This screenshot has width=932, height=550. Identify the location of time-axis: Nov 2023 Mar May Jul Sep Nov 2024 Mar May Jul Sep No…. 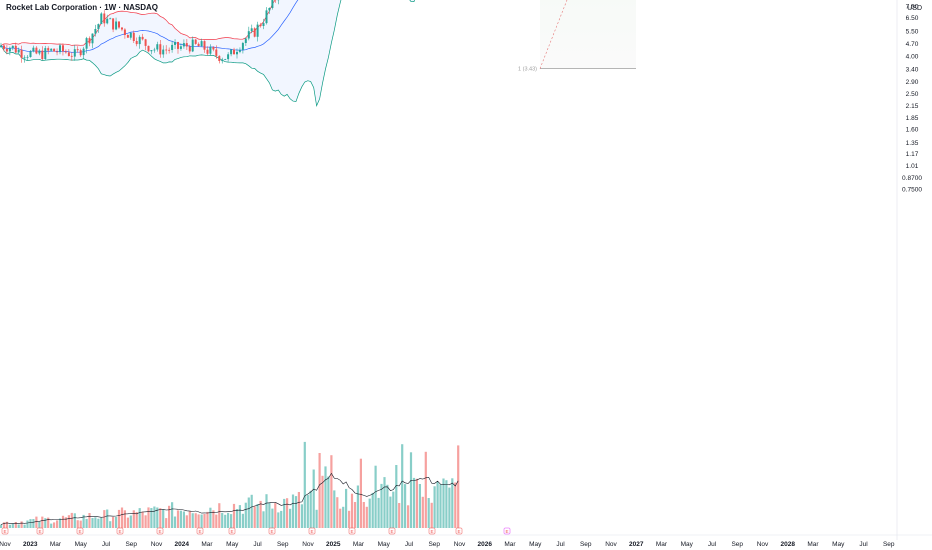
(447, 544).